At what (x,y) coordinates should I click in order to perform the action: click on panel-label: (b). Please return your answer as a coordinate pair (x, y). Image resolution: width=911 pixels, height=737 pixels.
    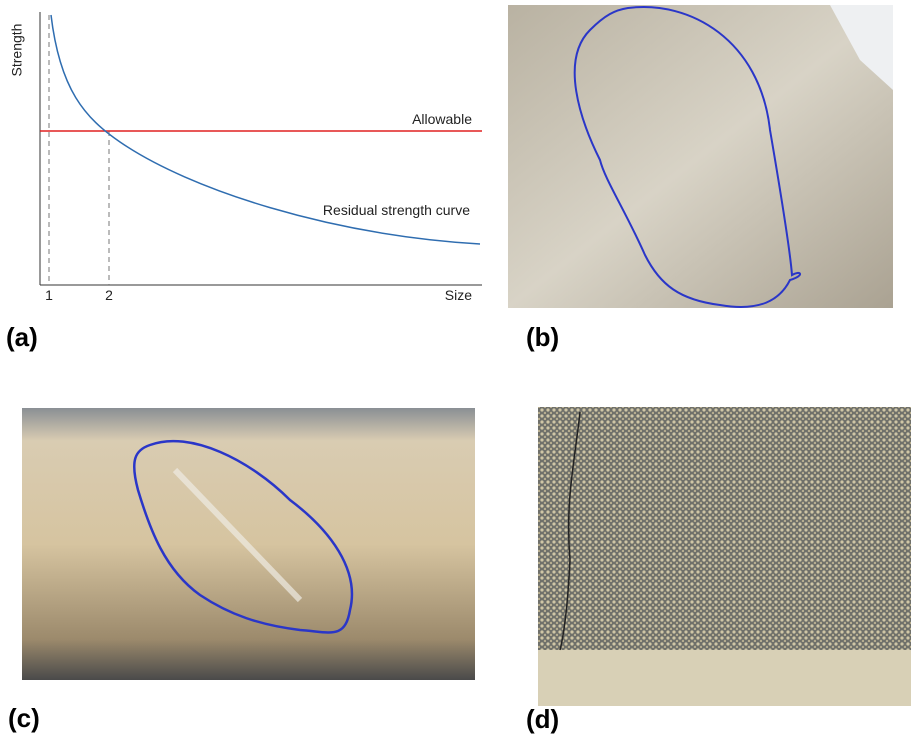
    Looking at the image, I should click on (542, 337).